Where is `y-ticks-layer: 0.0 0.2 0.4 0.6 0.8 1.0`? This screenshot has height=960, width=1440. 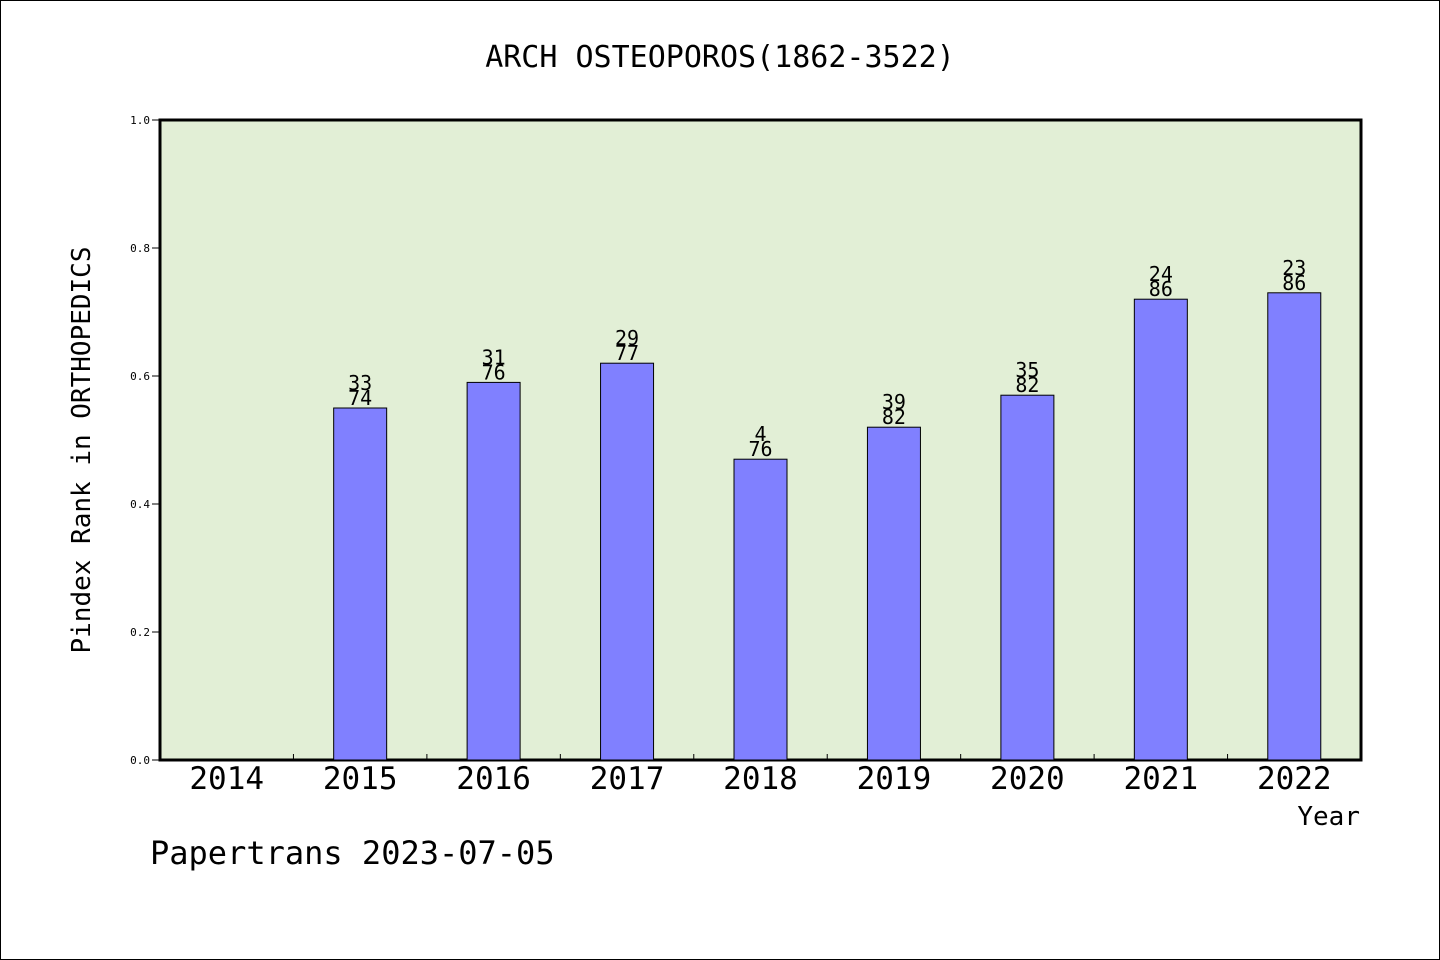
y-ticks-layer: 0.0 0.2 0.4 0.6 0.8 1.0 is located at coordinates (145, 440).